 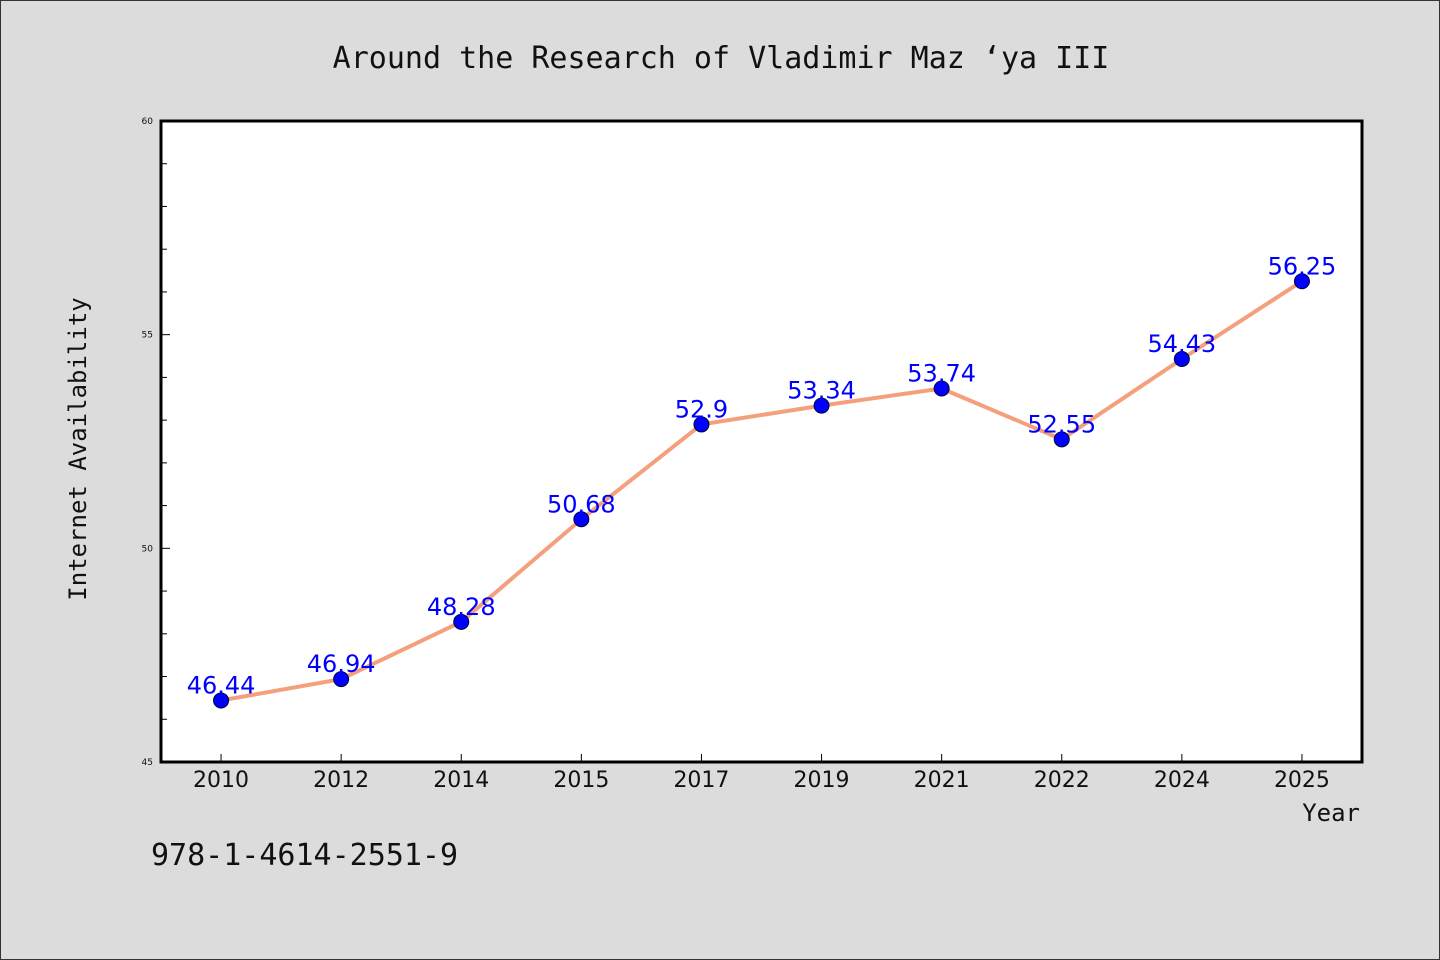 What do you see at coordinates (148, 122) in the screenshot?
I see `y-tick-label: 60` at bounding box center [148, 122].